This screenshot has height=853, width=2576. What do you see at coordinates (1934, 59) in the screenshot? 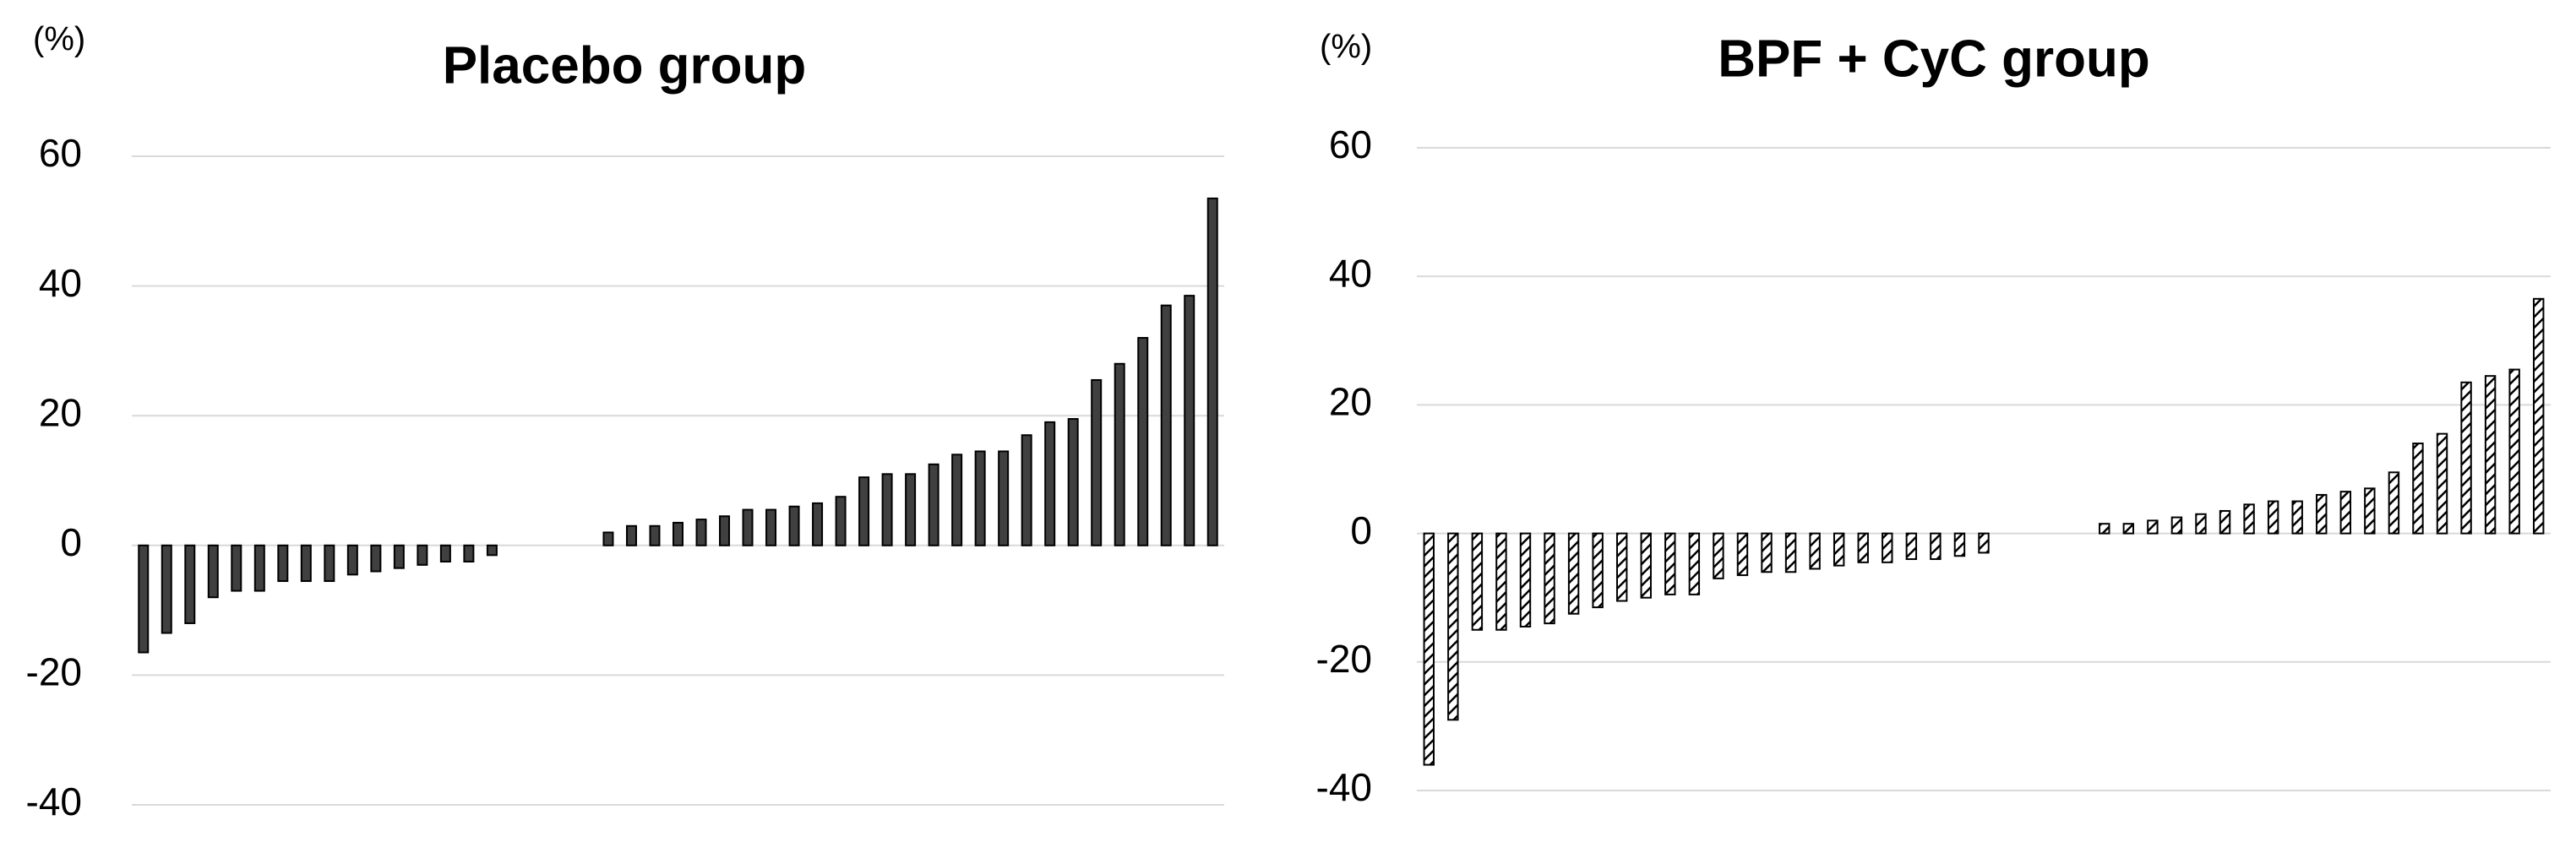
I see `chart-title: BPF + CyC group` at bounding box center [1934, 59].